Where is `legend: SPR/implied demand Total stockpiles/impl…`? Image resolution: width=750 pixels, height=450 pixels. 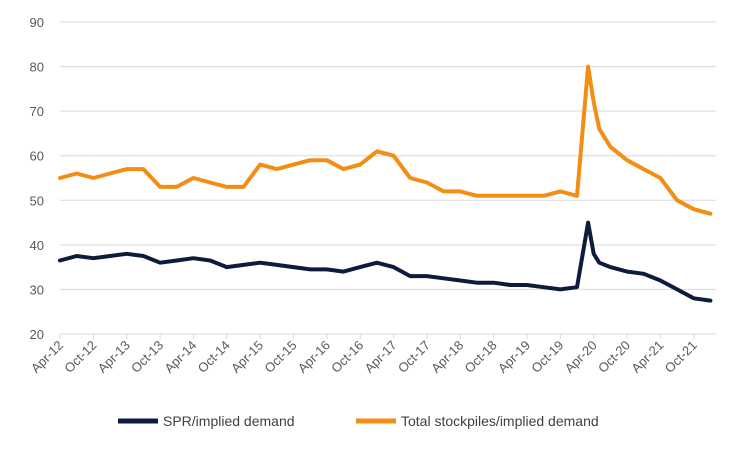 legend: SPR/implied demand Total stockpiles/impl… is located at coordinates (358, 421).